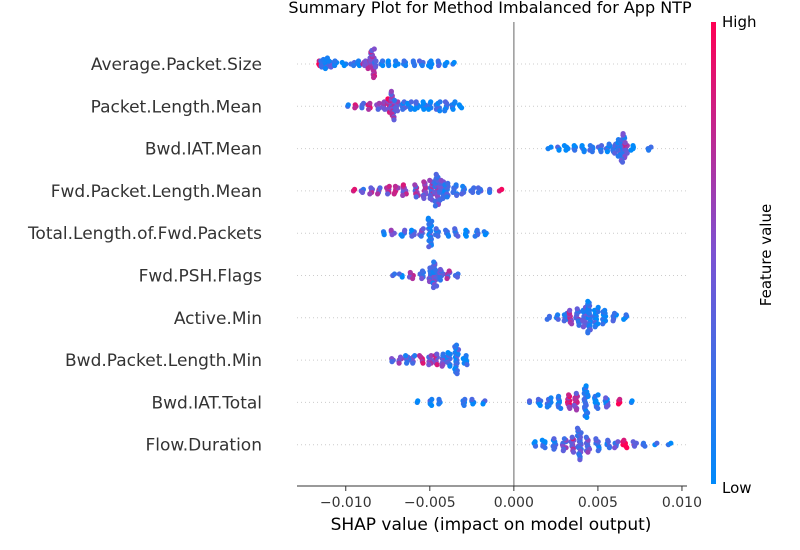  What do you see at coordinates (218, 319) in the screenshot?
I see `feature-label: Active.Min` at bounding box center [218, 319].